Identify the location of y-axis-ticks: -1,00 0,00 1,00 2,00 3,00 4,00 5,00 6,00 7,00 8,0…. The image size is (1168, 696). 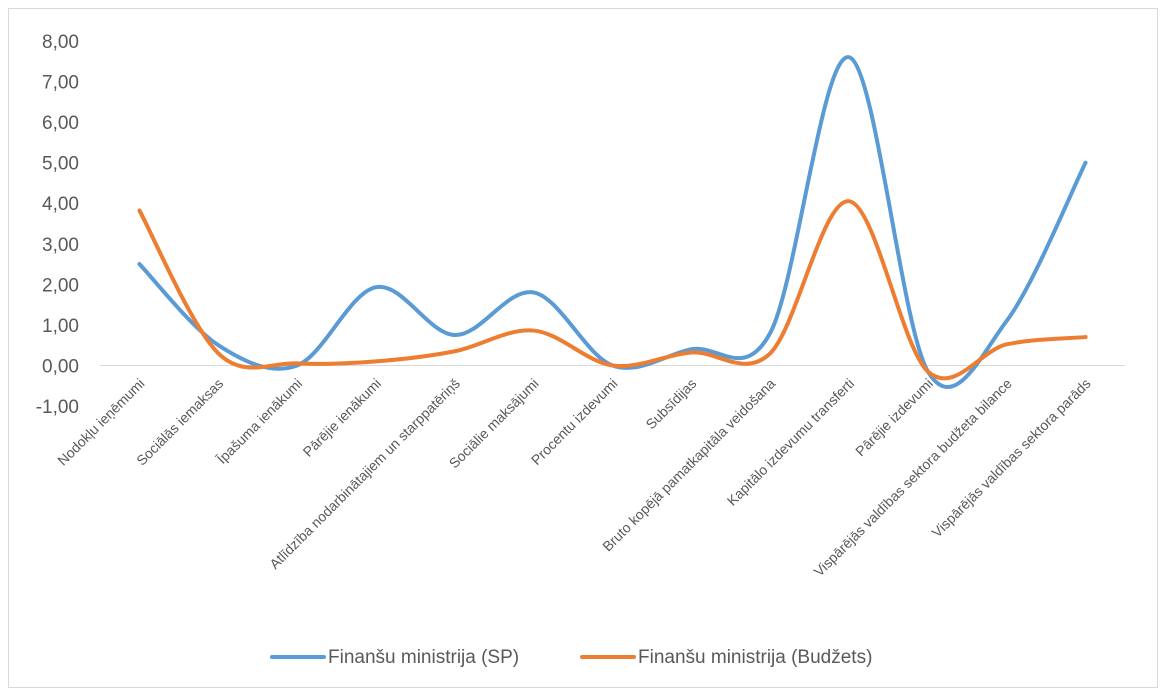
(57, 225).